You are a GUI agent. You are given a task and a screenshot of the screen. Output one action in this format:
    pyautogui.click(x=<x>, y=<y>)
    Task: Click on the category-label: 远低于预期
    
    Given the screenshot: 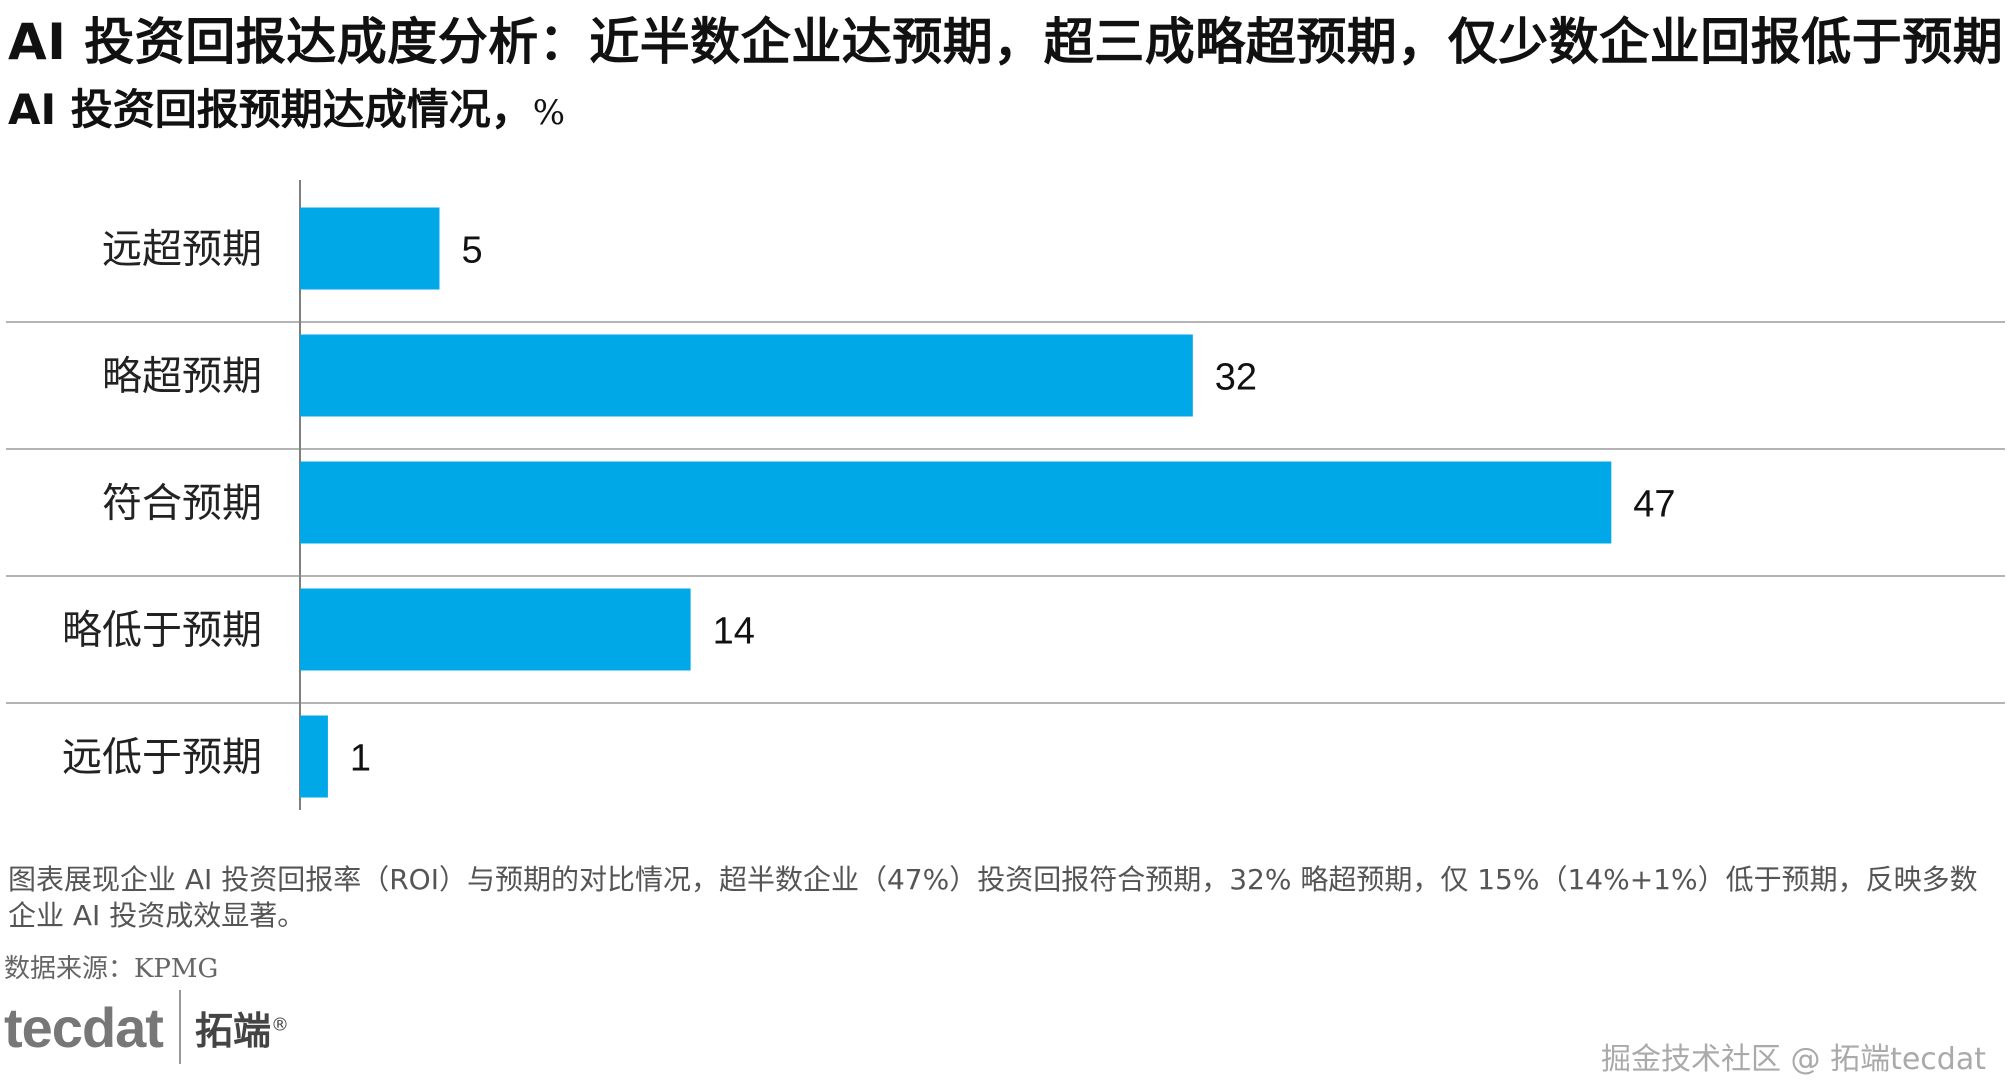 What is the action you would take?
    pyautogui.click(x=162, y=758)
    